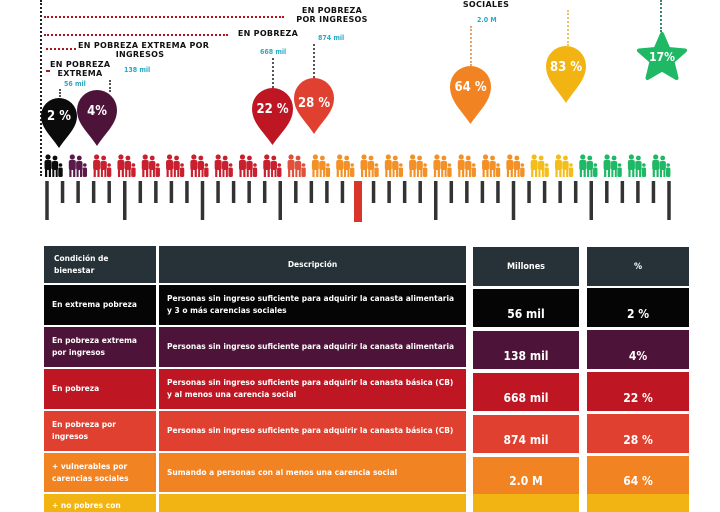 The image size is (720, 512). What do you see at coordinates (487, 20) in the screenshot?
I see `value-vulnerables: 2.0 M` at bounding box center [487, 20].